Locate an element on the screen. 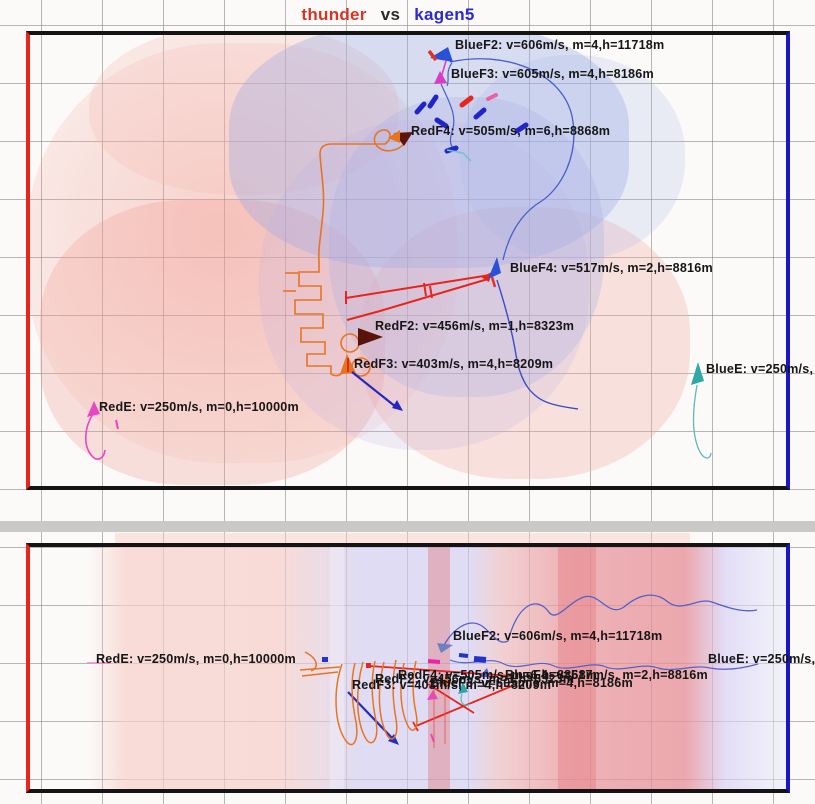 The width and height of the screenshot is (815, 804). bluef3-label: BlueF3: v=605m/s, m=4,h=8186m is located at coordinates (552, 74).